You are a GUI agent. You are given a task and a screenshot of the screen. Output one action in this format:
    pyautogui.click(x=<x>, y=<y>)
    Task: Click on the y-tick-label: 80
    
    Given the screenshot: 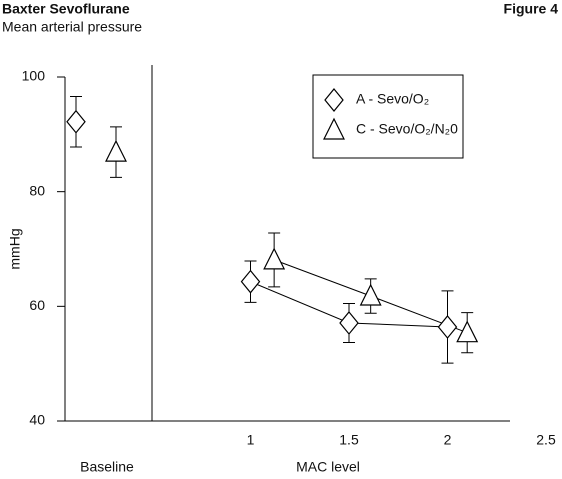 What is the action you would take?
    pyautogui.click(x=37, y=190)
    